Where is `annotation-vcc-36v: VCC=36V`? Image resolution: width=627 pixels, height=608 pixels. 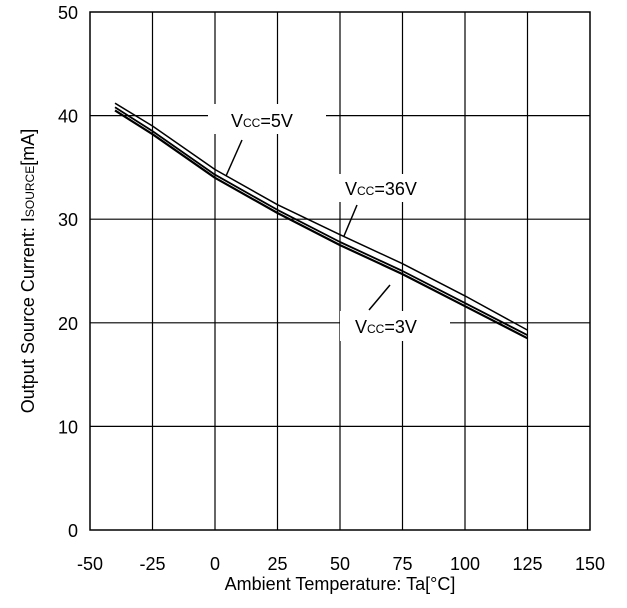
annotation-vcc-36v: VCC=36V is located at coordinates (390, 205).